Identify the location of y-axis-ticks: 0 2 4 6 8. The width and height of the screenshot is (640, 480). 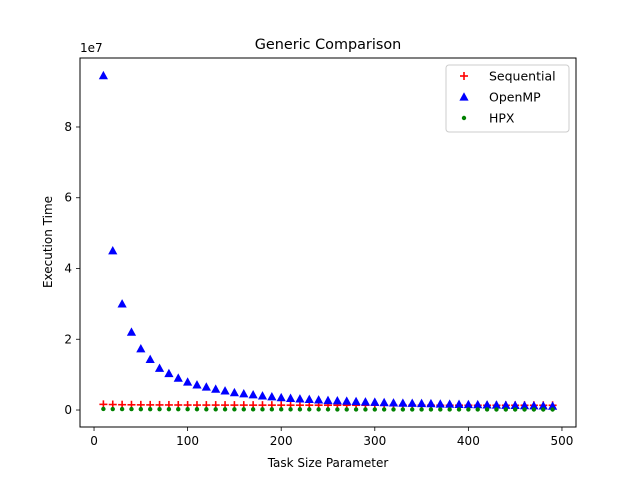
(72, 268).